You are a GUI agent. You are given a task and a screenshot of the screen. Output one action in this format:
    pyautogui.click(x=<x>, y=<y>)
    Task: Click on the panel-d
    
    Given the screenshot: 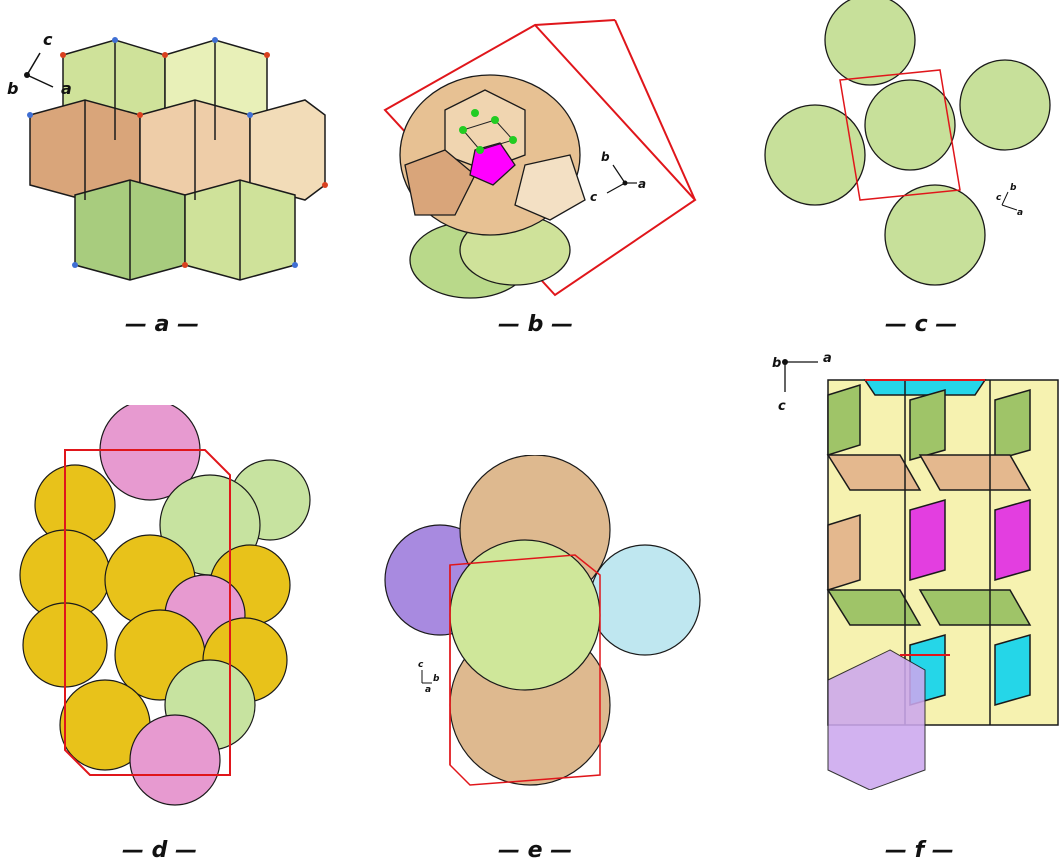 What is the action you would take?
    pyautogui.click(x=170, y=612)
    